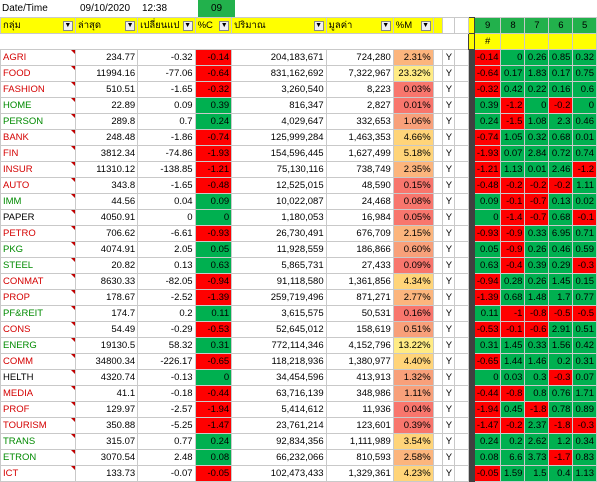 The width and height of the screenshot is (597, 482). I want to click on pct-change: -1.39, so click(213, 297).